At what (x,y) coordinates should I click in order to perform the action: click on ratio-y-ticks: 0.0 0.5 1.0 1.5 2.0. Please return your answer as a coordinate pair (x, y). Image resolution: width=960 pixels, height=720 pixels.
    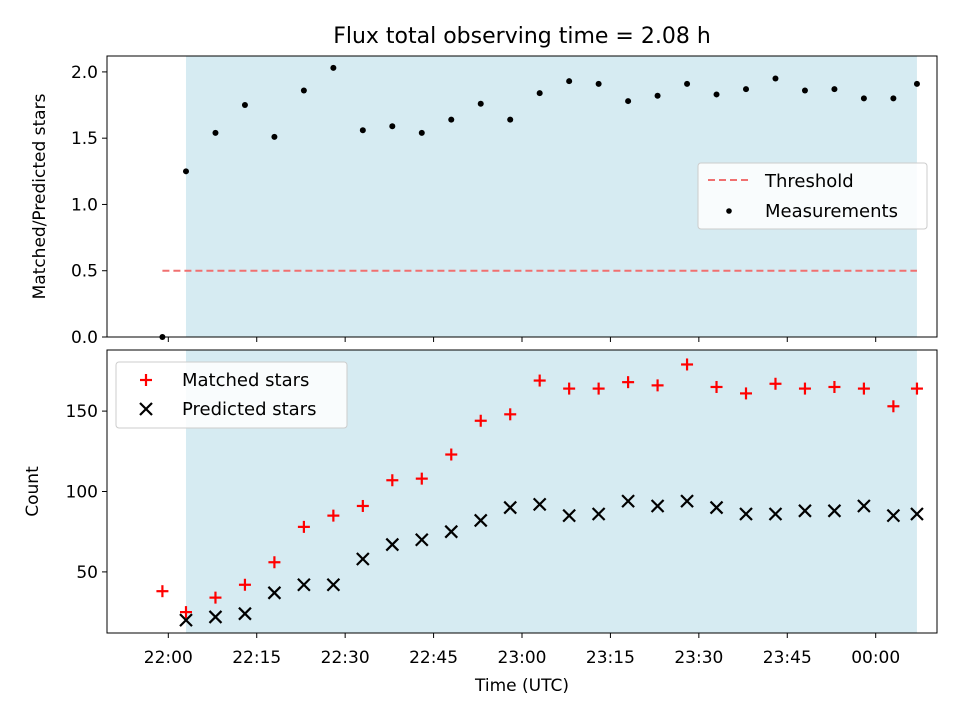
    Looking at the image, I should click on (89, 205).